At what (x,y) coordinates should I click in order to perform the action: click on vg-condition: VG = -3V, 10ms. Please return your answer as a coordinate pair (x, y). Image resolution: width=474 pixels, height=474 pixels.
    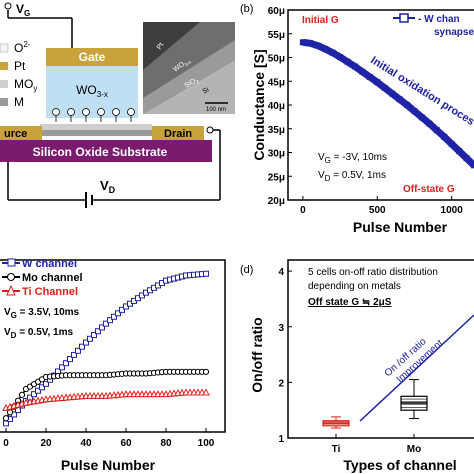
    Looking at the image, I should click on (352, 158).